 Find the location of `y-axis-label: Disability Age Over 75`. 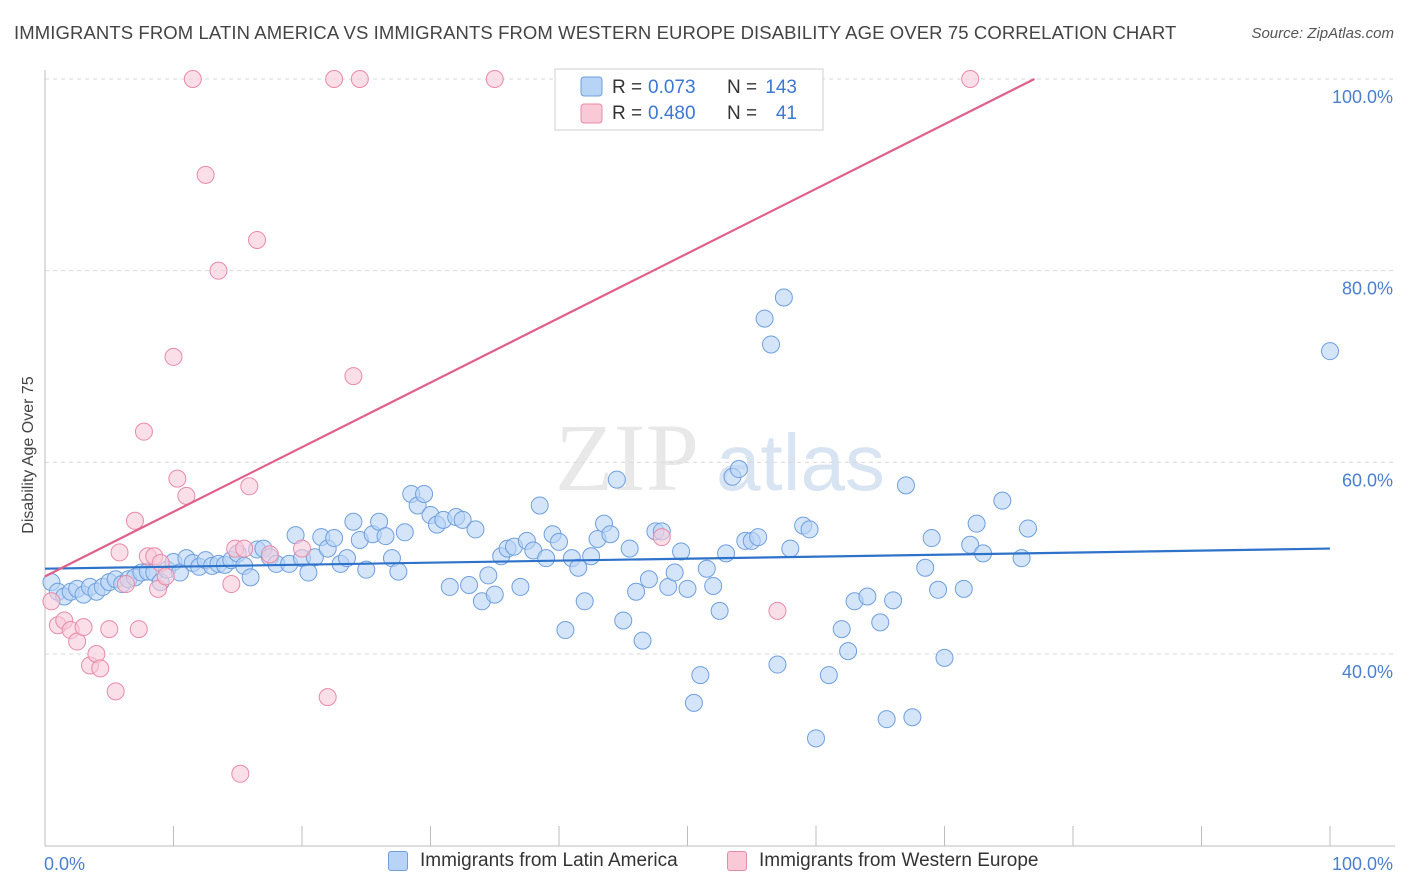

y-axis-label: Disability Age Over 75 is located at coordinates (28, 455).